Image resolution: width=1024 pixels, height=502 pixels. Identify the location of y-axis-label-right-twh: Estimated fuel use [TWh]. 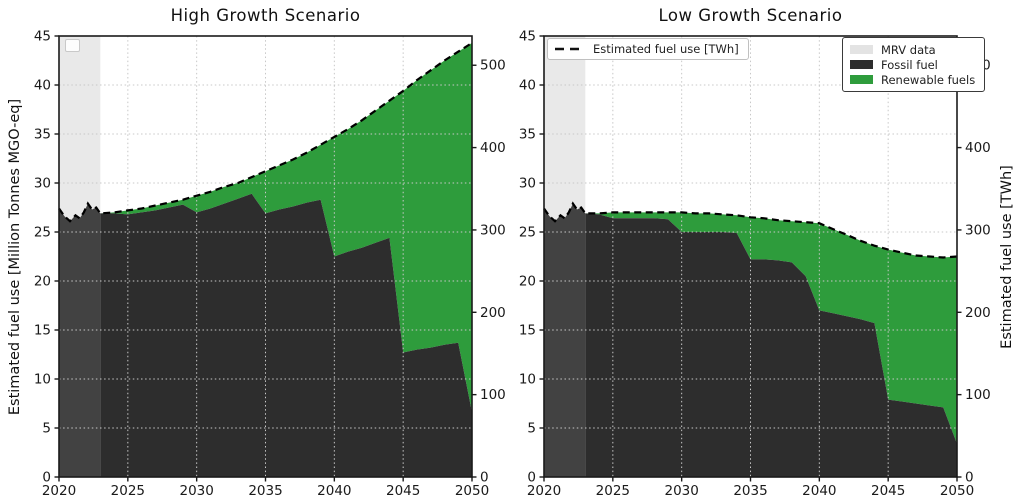
(1007, 257).